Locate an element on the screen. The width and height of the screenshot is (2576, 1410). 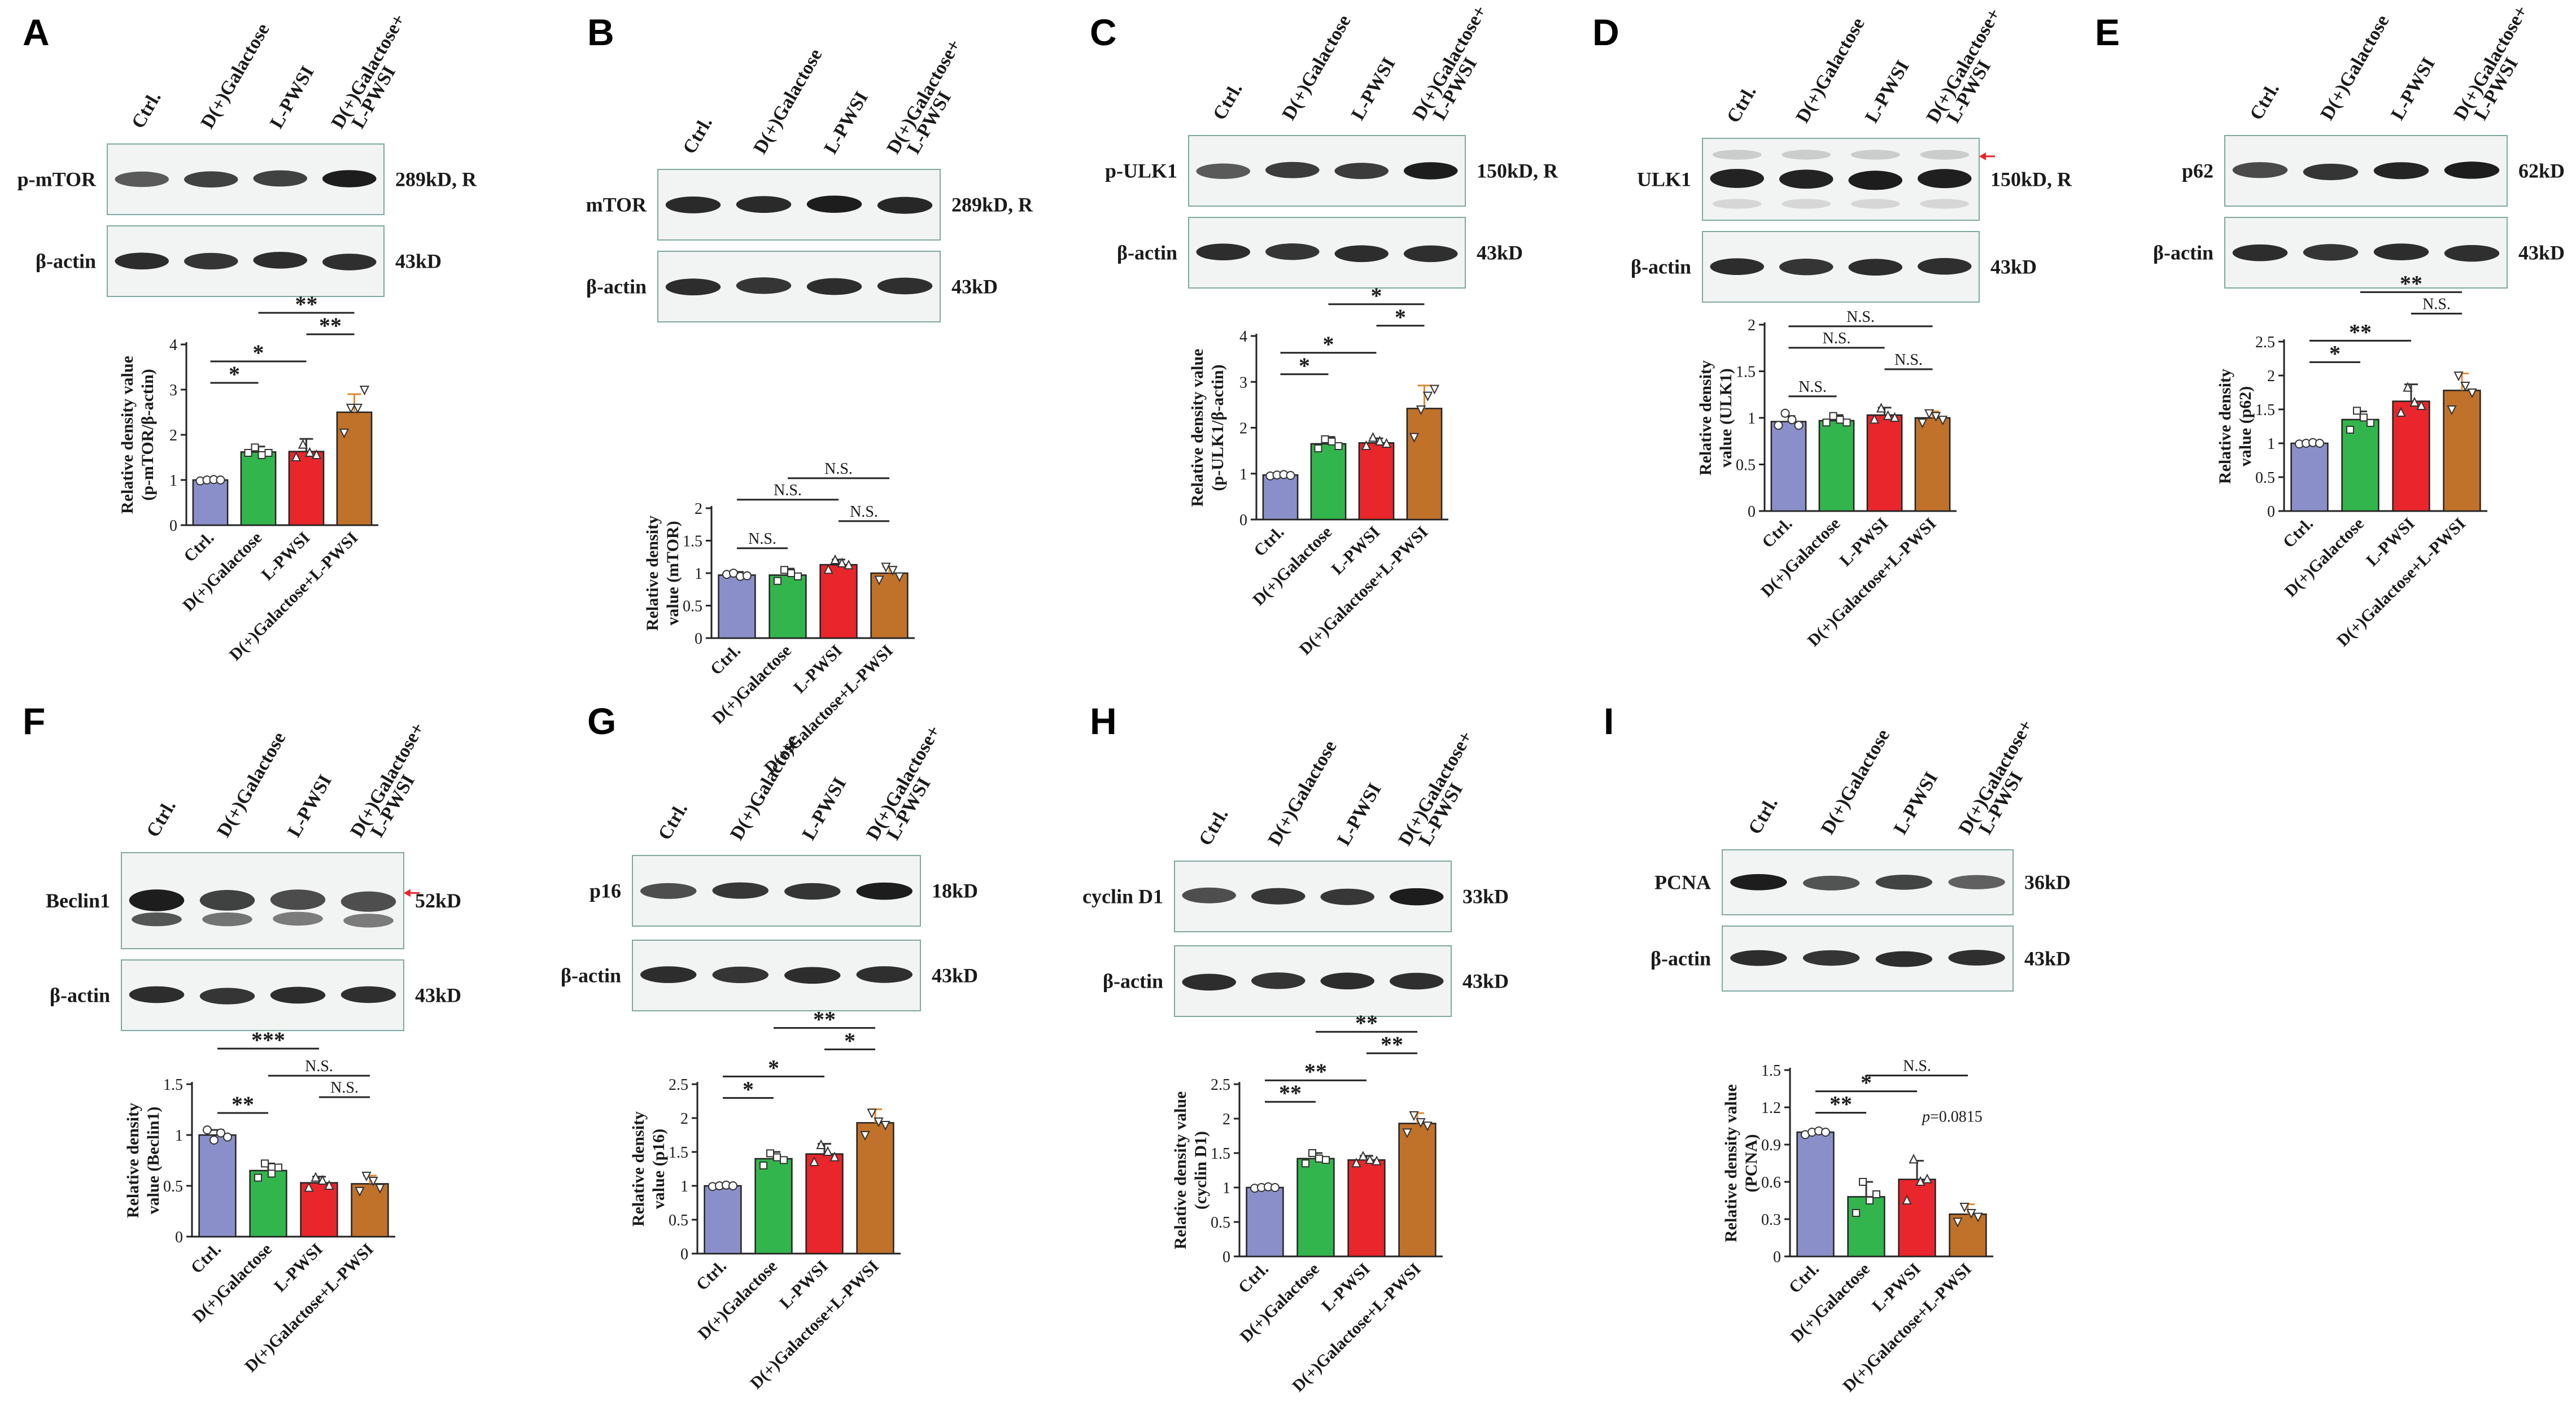
y-tick-label: 3 is located at coordinates (173, 391).